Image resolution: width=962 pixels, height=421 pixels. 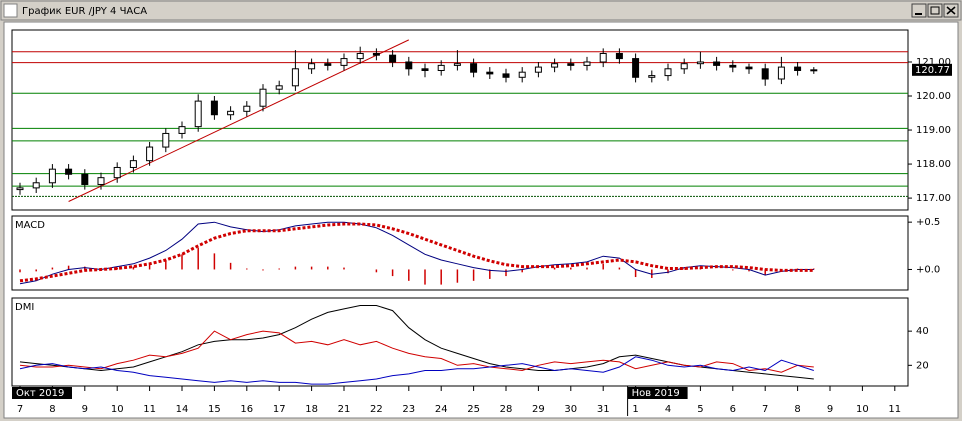 I want to click on x-tick-label: 30, so click(x=570, y=409).